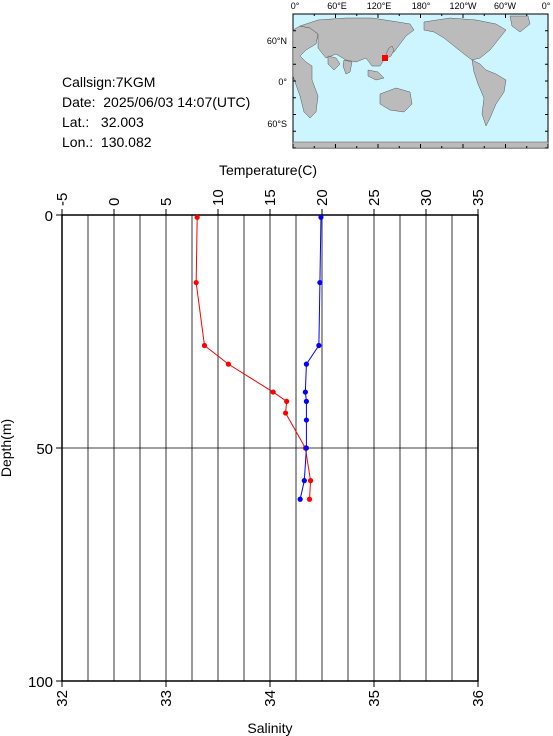  Describe the element at coordinates (166, 202) in the screenshot. I see `temperature-tick-label: 5` at that location.